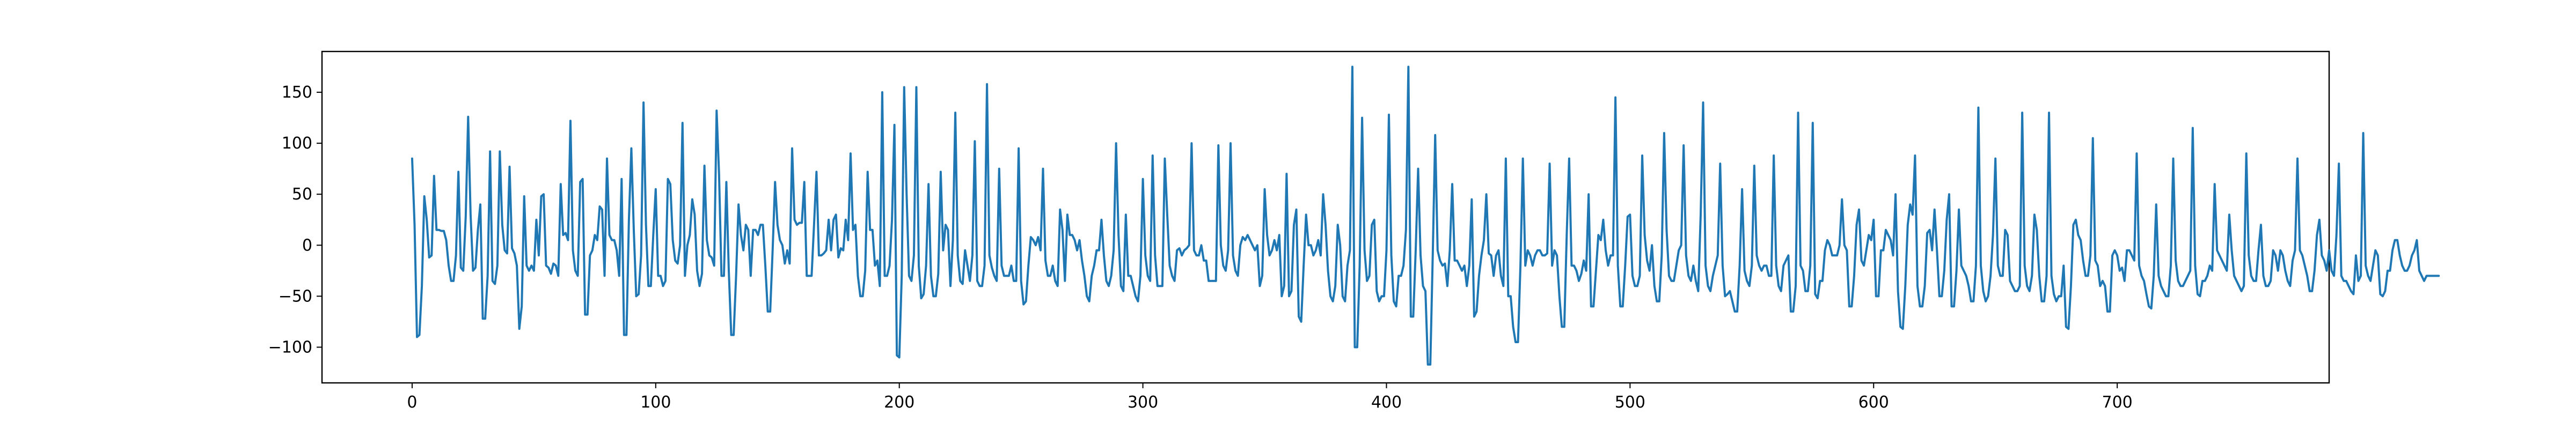 This screenshot has width=2576, height=429. I want to click on x-tick-label: 600, so click(1873, 402).